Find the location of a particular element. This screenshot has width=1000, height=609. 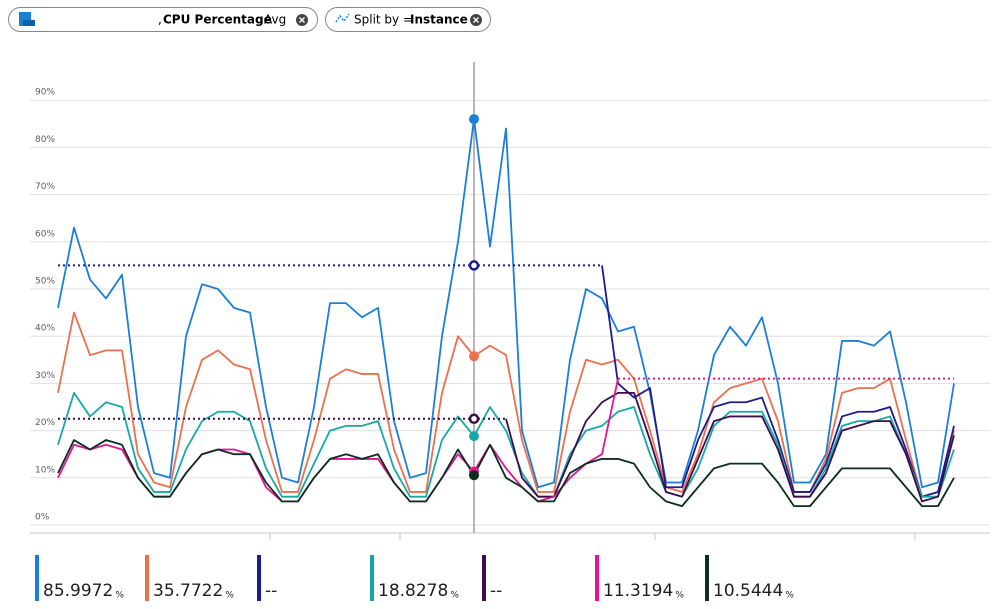

metric-aggregation: Avg is located at coordinates (275, 20).